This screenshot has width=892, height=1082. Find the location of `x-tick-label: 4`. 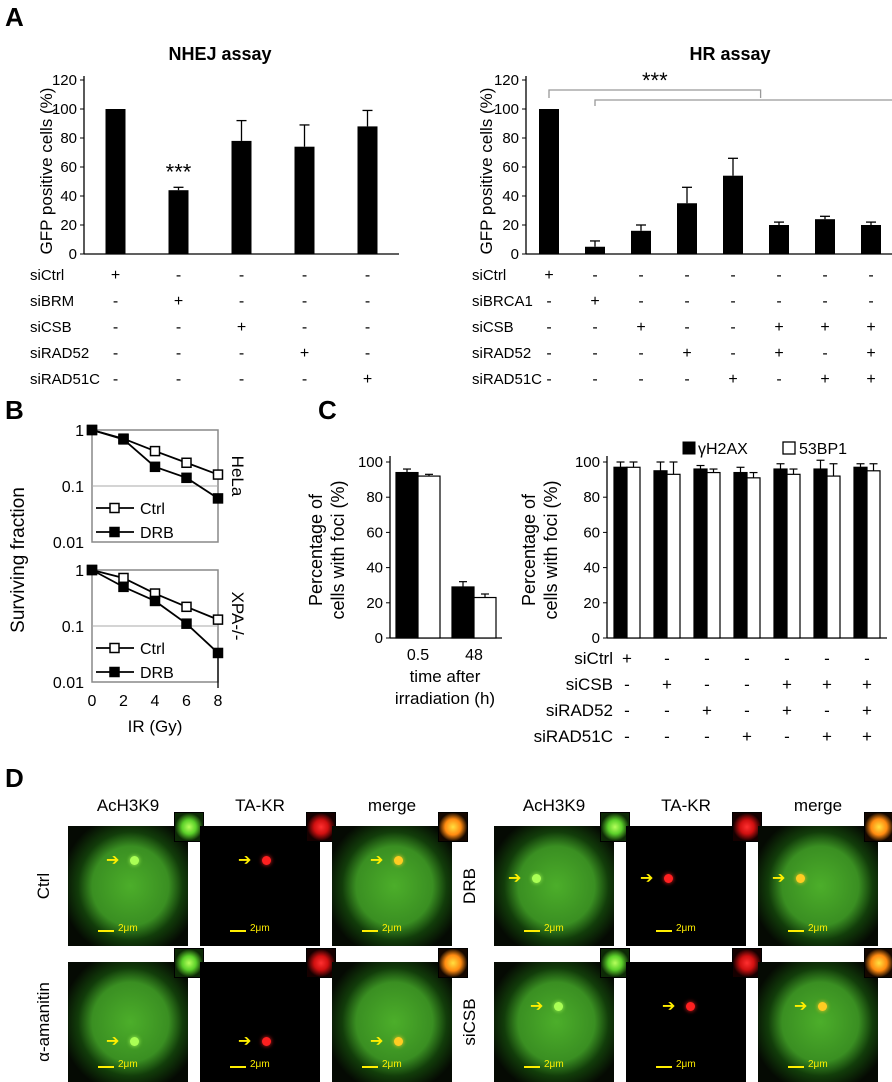

x-tick-label: 4 is located at coordinates (155, 701).